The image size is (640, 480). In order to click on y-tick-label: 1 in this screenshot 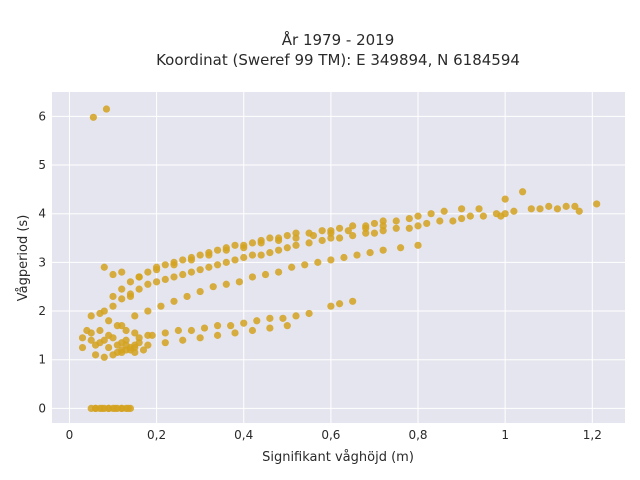, I will do `click(42, 360)`.